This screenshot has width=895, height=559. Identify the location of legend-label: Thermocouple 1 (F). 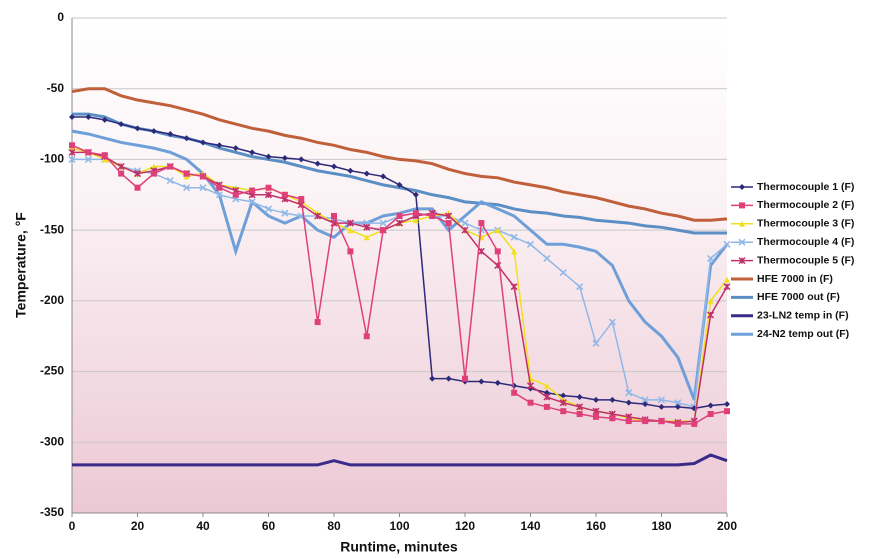
(805, 187).